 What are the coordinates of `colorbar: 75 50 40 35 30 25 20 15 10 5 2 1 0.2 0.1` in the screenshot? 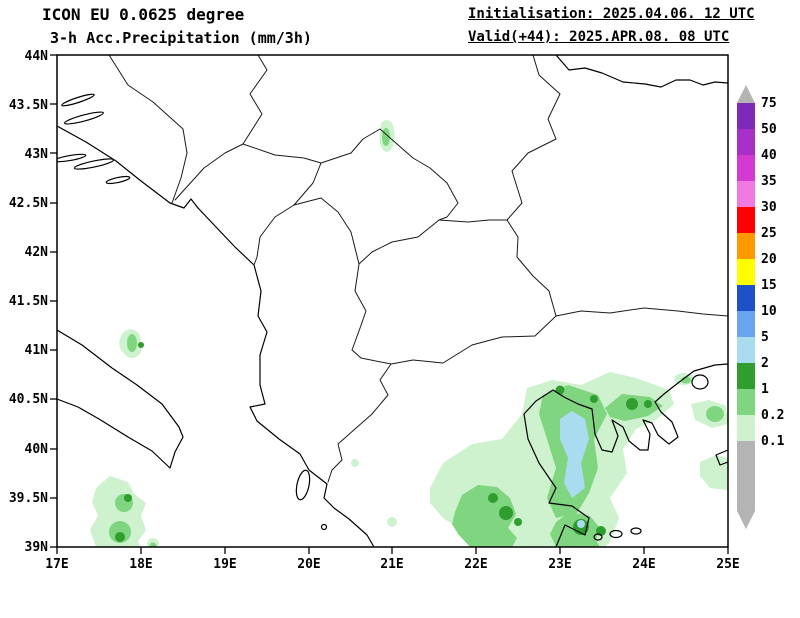 It's located at (761, 307).